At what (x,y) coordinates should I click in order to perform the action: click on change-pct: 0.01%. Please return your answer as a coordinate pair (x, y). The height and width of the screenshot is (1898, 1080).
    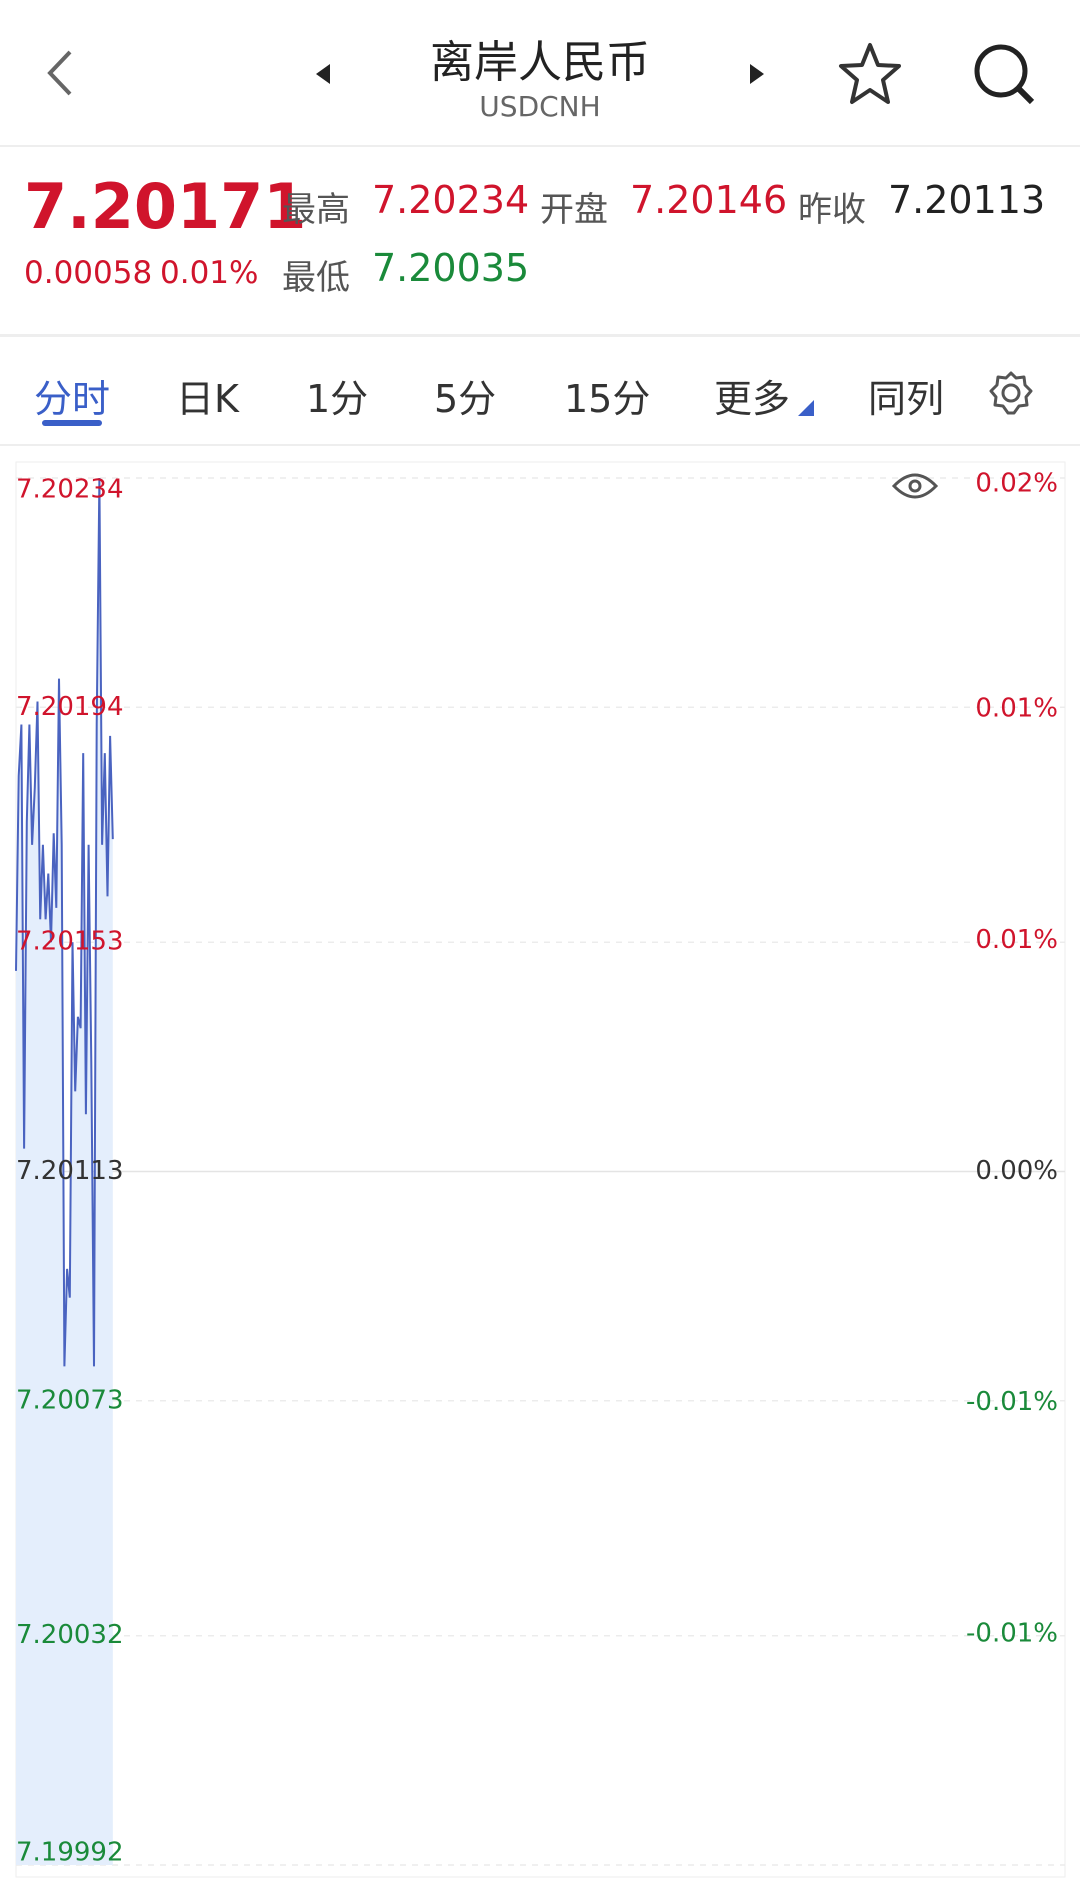
    Looking at the image, I should click on (209, 273).